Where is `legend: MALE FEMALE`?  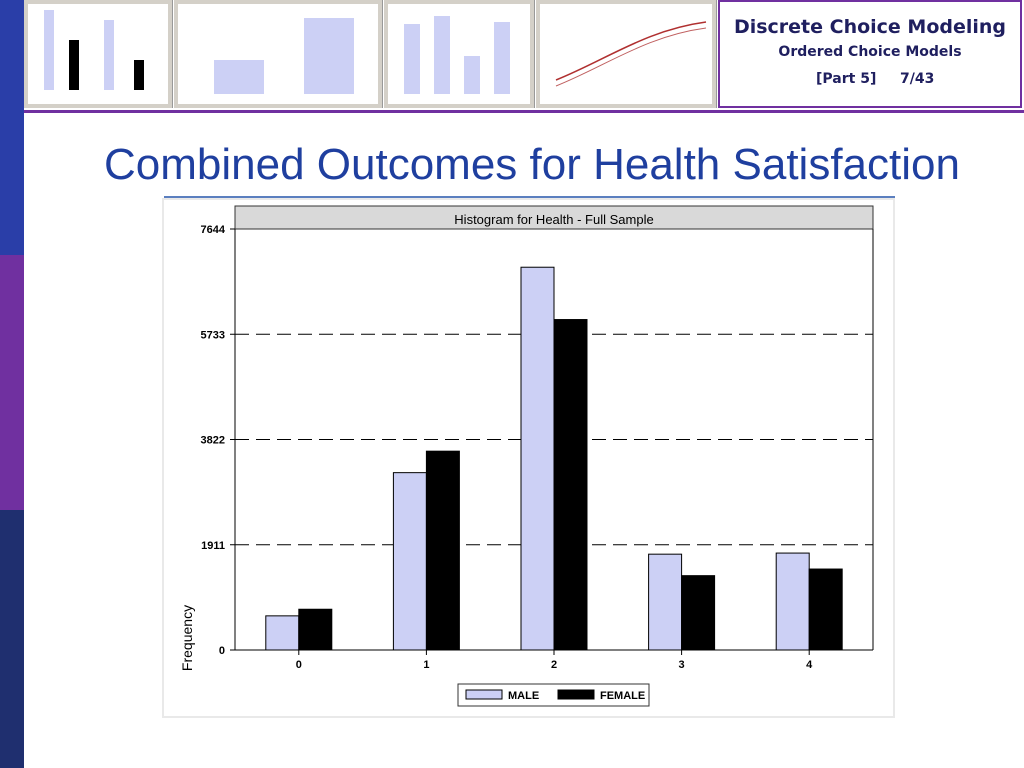
legend: MALE FEMALE is located at coordinates (553, 695).